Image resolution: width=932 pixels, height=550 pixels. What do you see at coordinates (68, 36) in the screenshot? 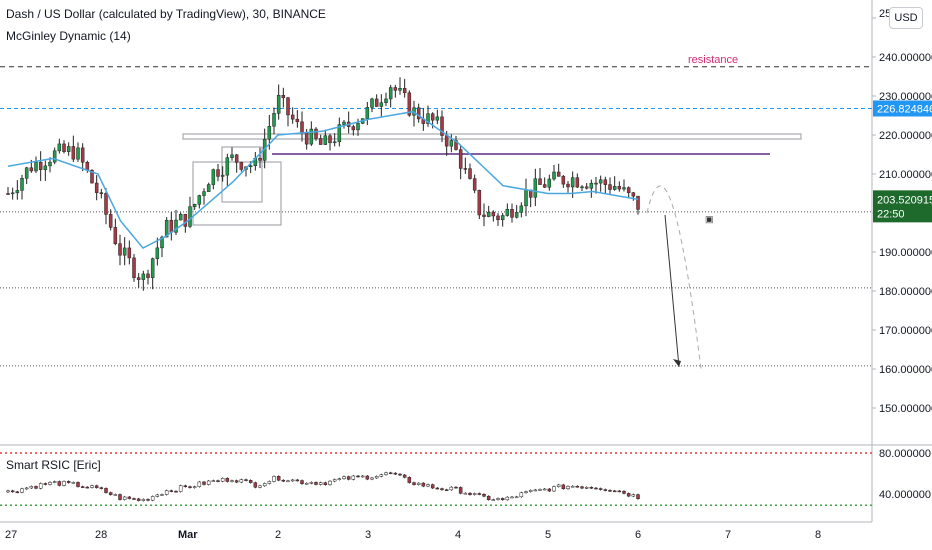
I see `indicator-title: McGinley Dynamic (14)` at bounding box center [68, 36].